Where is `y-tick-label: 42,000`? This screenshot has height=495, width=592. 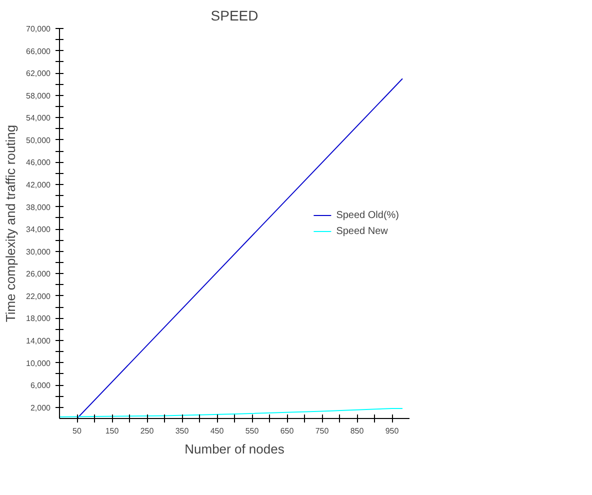 y-tick-label: 42,000 is located at coordinates (39, 185).